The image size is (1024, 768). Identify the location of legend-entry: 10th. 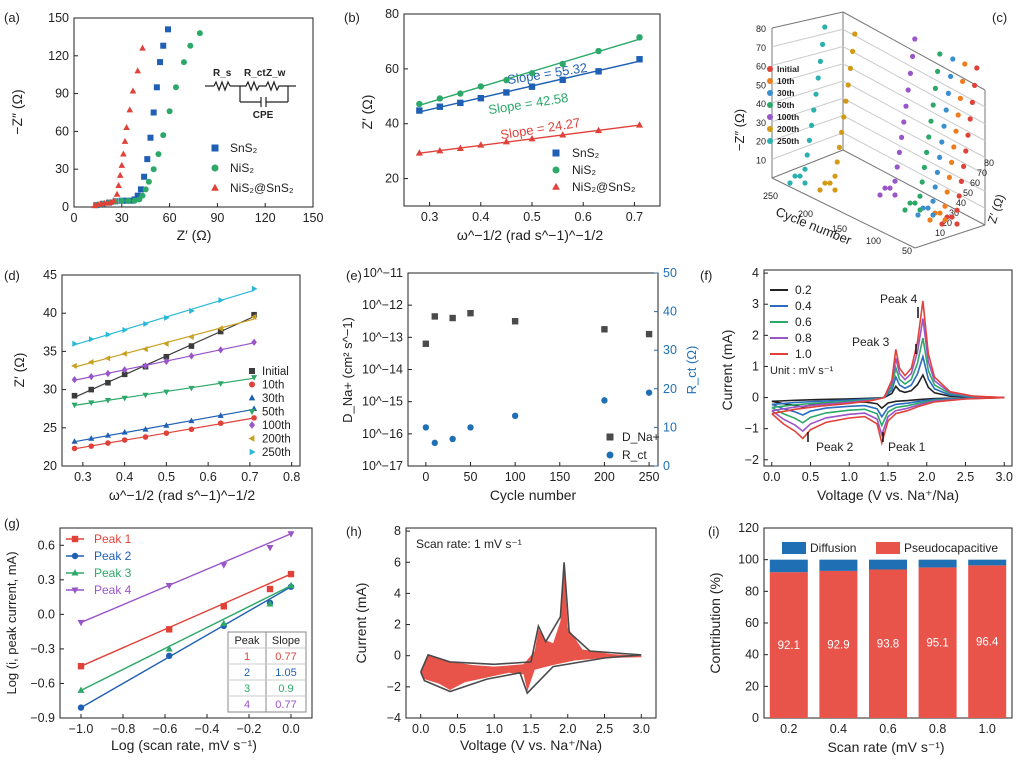
(785, 81).